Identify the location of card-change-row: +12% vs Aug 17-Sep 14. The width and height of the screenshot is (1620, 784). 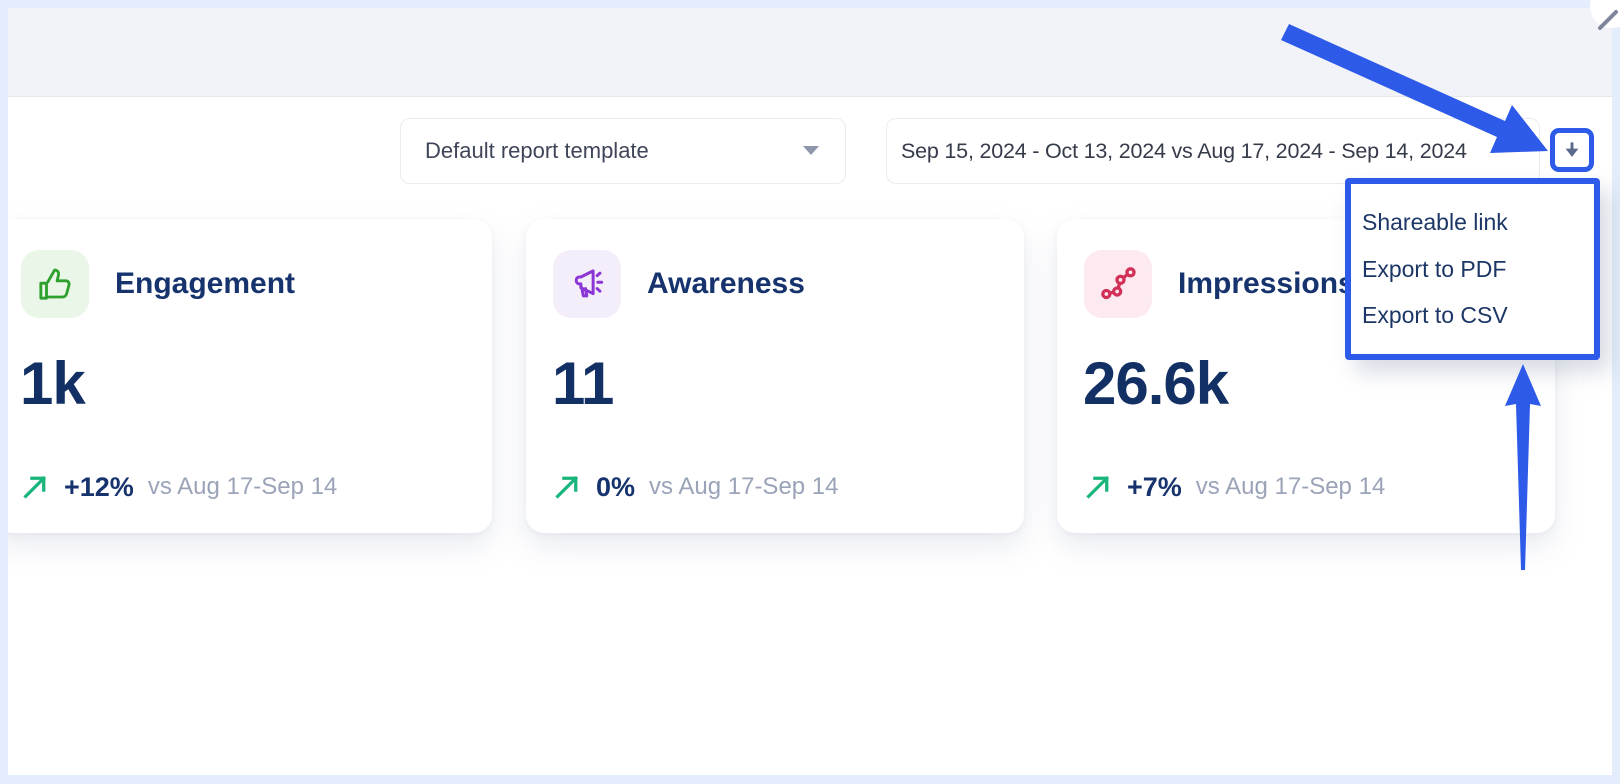
(178, 487).